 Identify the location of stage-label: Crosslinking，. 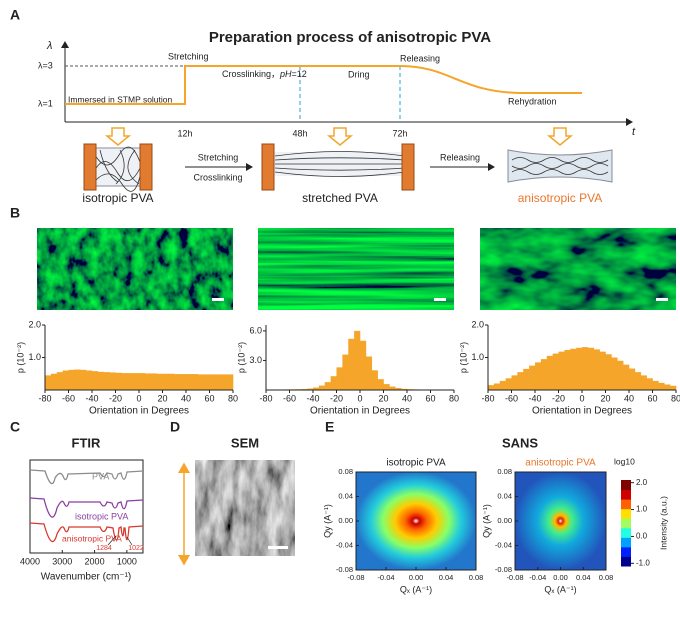
(251, 74).